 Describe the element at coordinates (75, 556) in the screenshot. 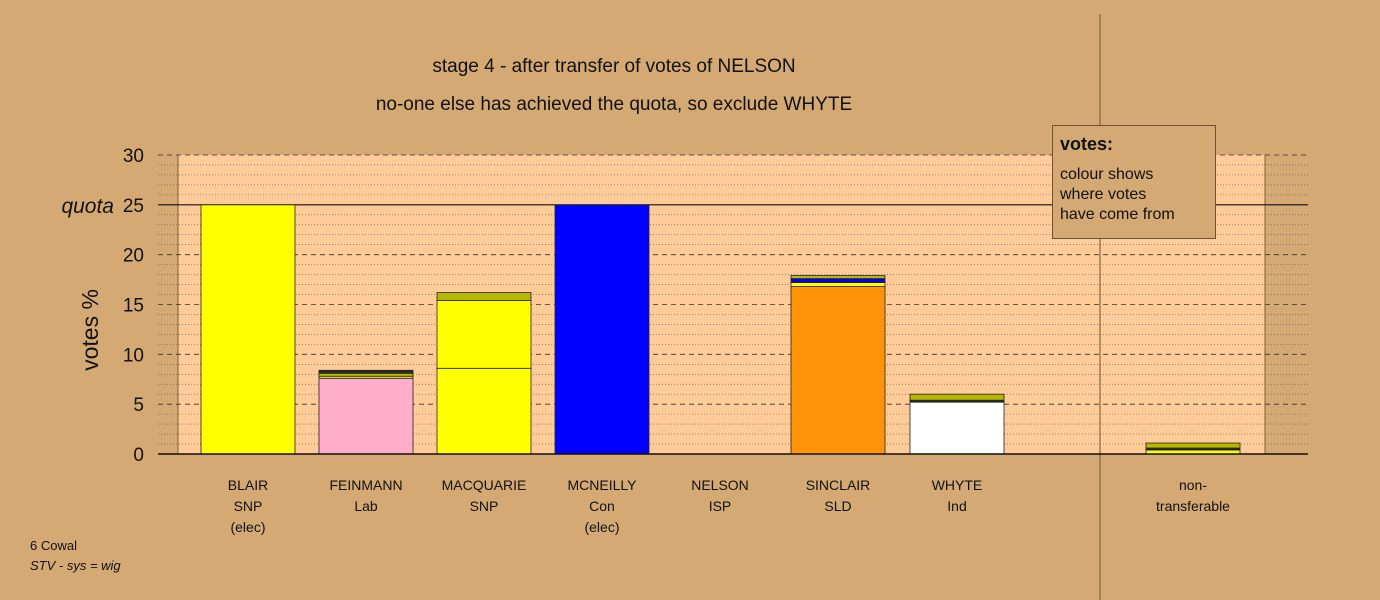

I see `footer: 6 Cowal STV - sys = wig` at that location.